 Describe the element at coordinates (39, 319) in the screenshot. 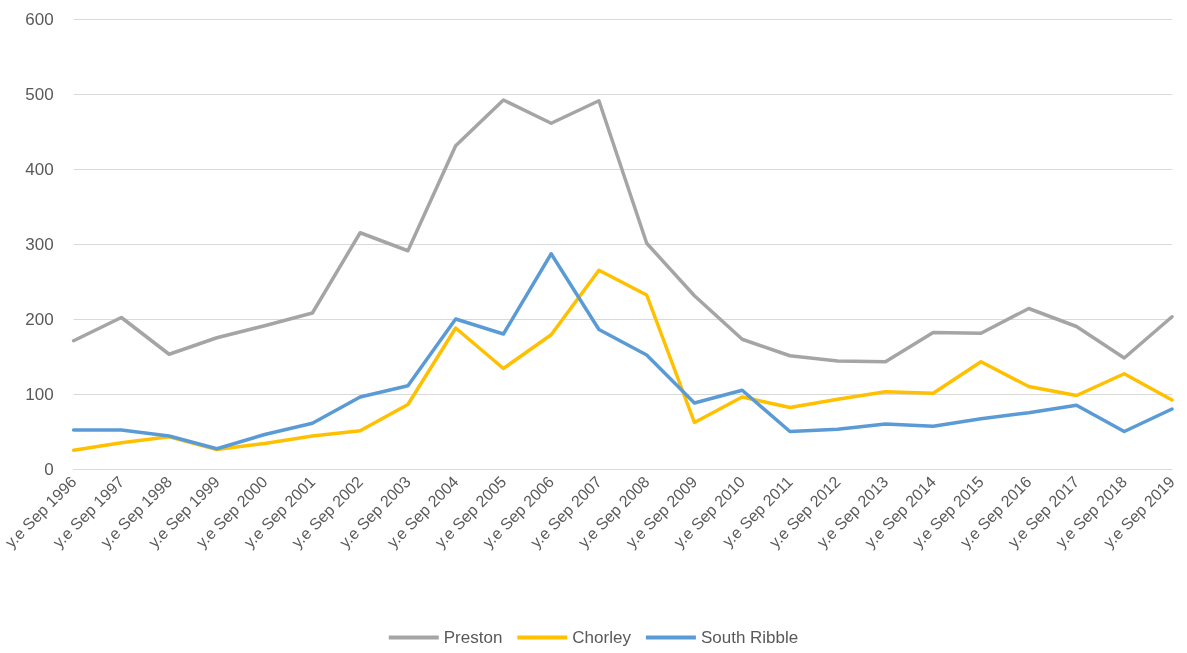

I see `y-tick-label: 200` at that location.